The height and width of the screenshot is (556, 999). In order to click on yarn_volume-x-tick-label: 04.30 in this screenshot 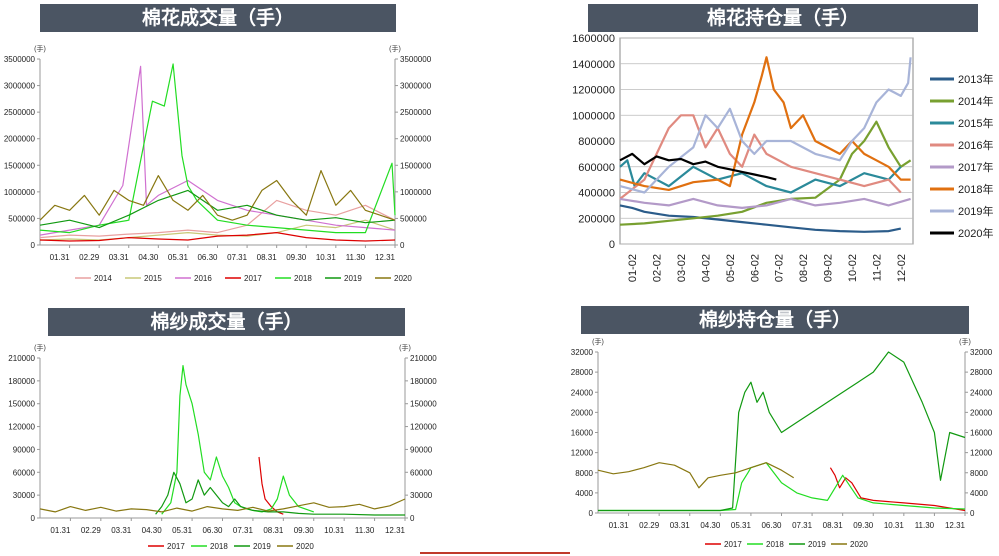, I will do `click(152, 530)`.